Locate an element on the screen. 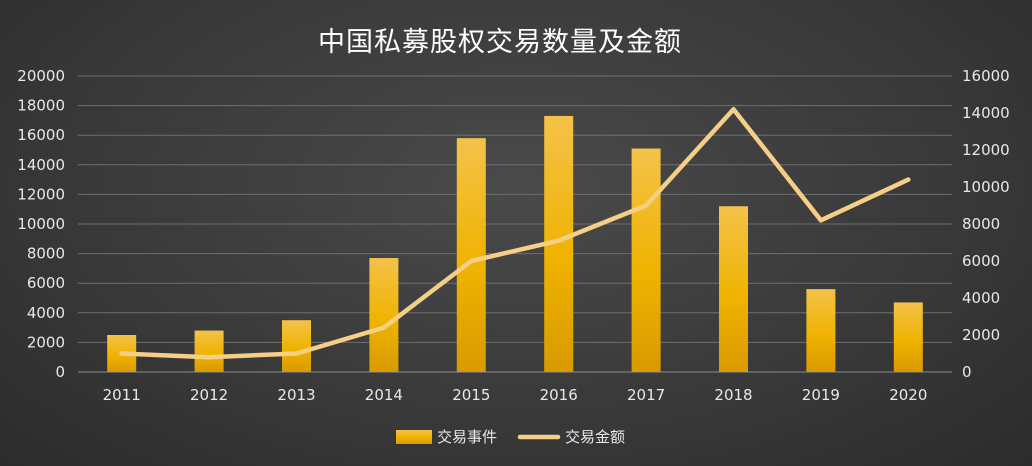 The width and height of the screenshot is (1032, 466). x-tick-label: 2011 is located at coordinates (122, 395).